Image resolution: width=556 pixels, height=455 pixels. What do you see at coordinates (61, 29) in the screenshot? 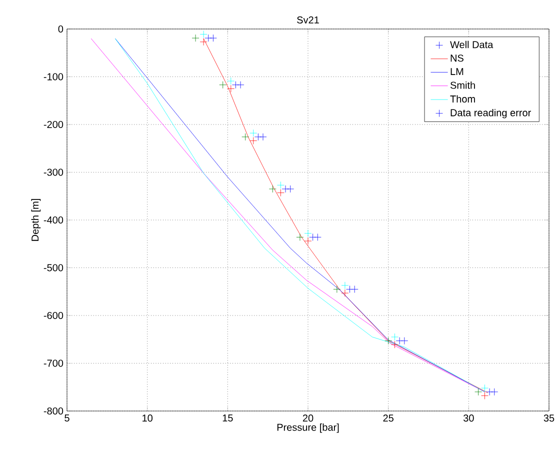
I see `y-tick-label: 0` at bounding box center [61, 29].